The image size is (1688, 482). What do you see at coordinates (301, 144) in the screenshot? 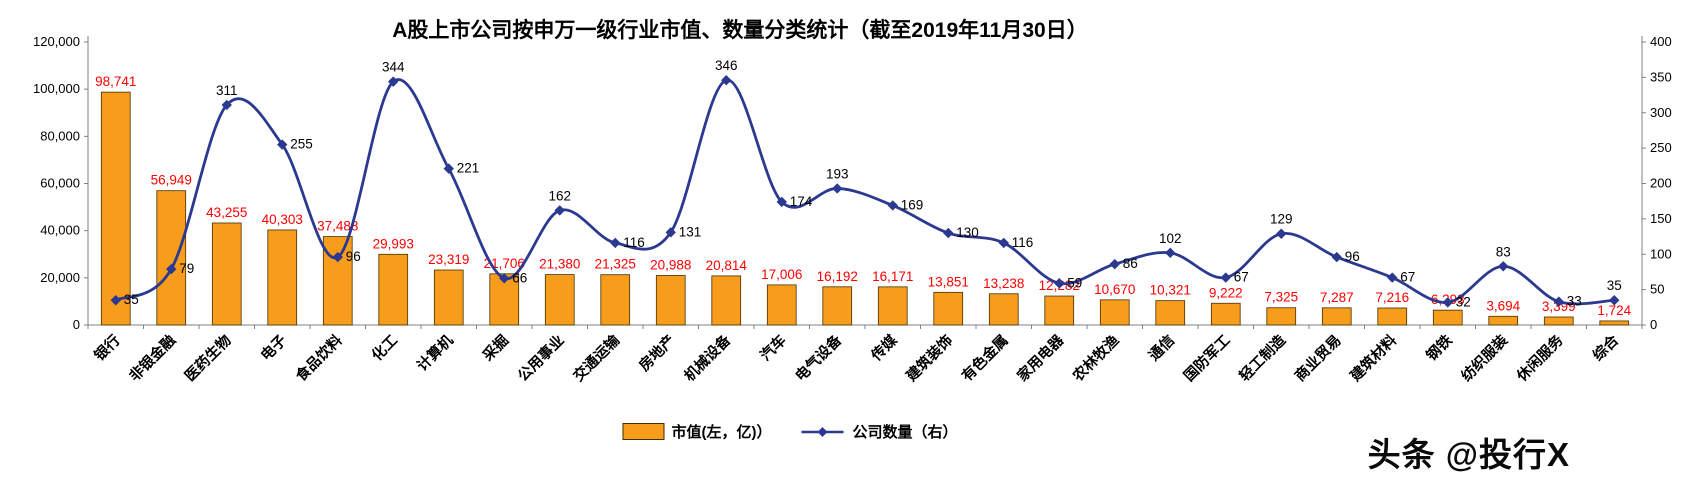
I see `line-value-label: 255` at bounding box center [301, 144].